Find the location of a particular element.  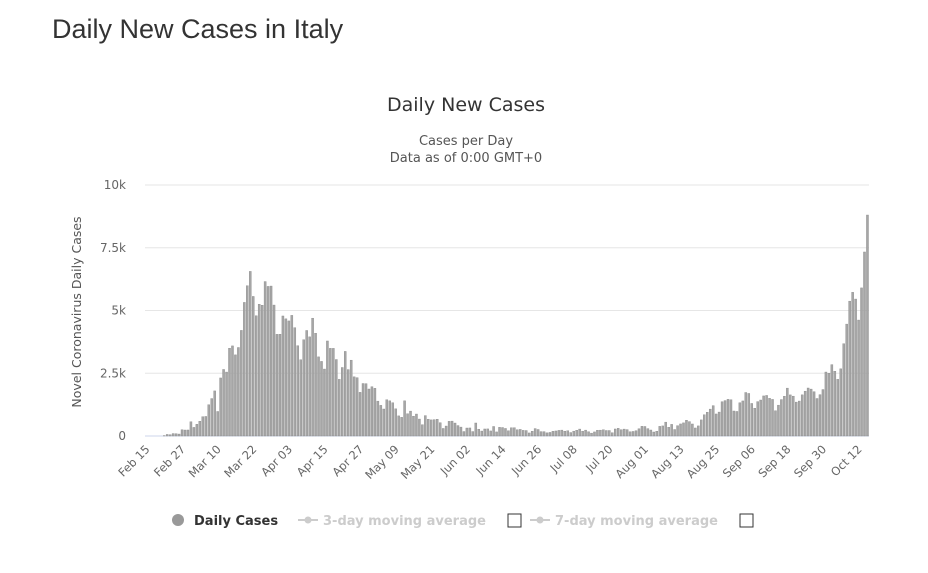

legend-item-3-day-average: 3-day moving average is located at coordinates (410, 521).